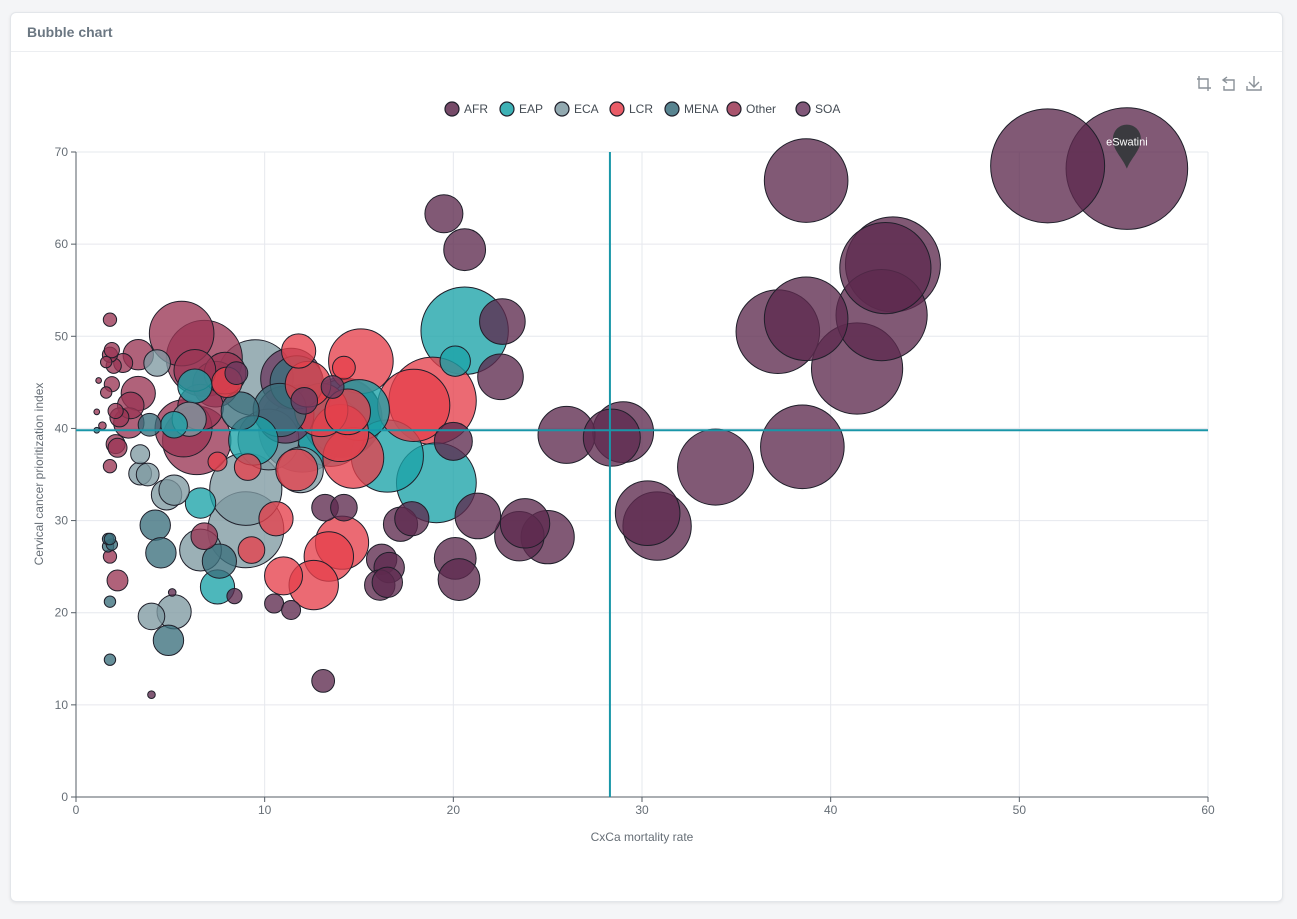  I want to click on y-tick-label: 70, so click(62, 152).